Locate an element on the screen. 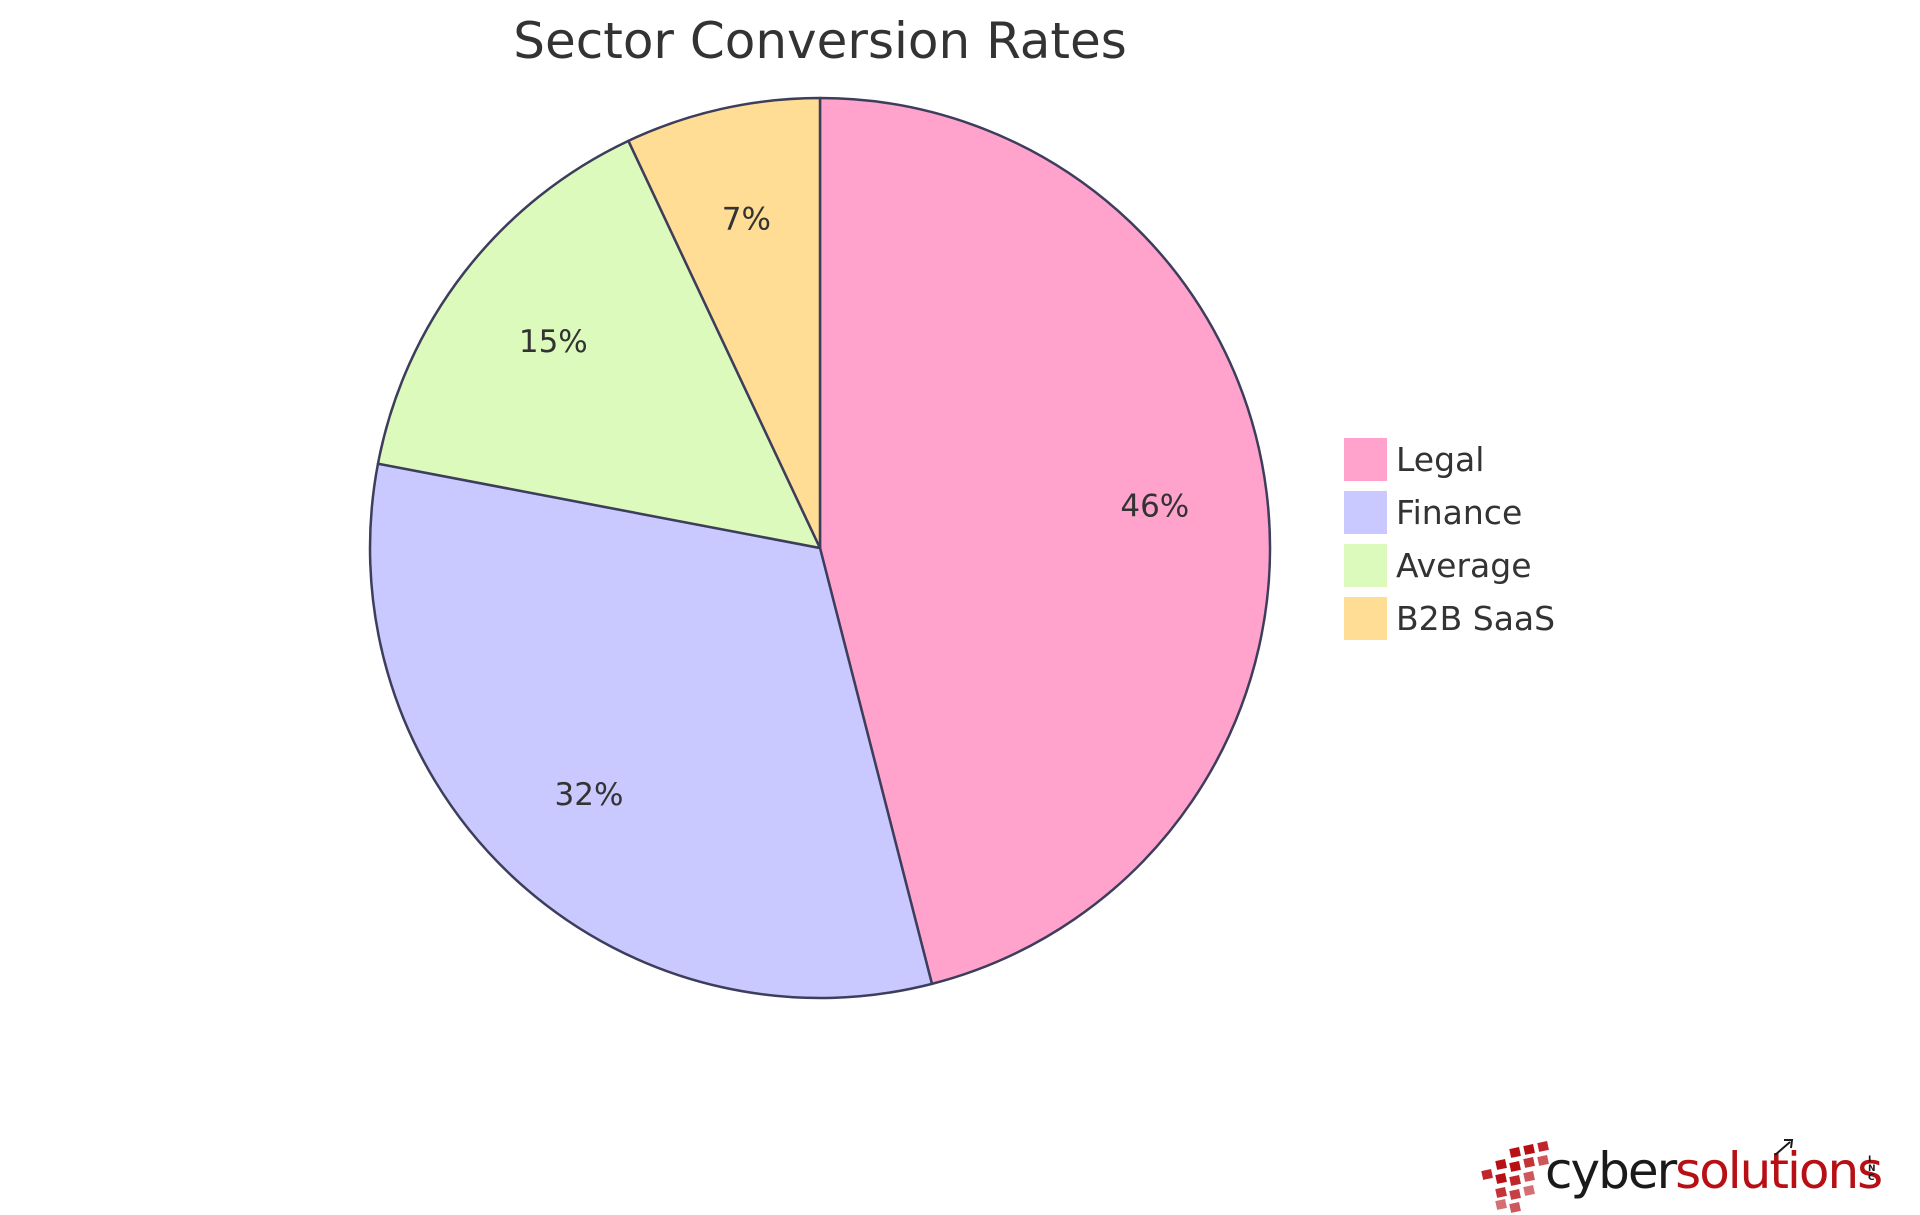  chart-title: Sector Conversion Rates is located at coordinates (820, 41).